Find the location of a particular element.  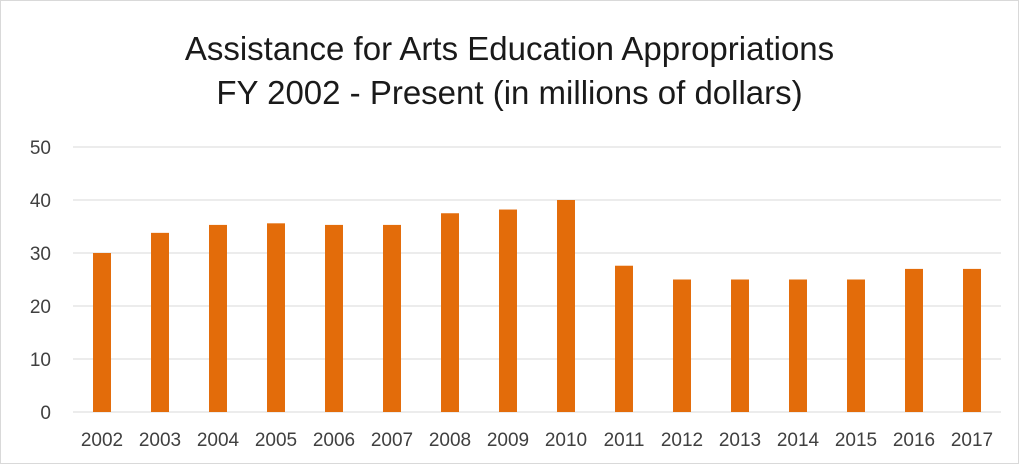

bar-2007 is located at coordinates (392, 318).